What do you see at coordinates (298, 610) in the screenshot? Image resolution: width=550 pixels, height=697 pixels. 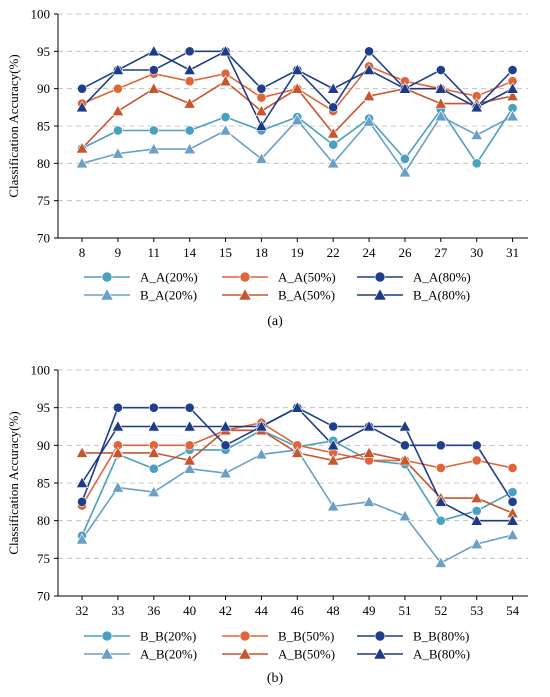 I see `x-tick-label: 46` at bounding box center [298, 610].